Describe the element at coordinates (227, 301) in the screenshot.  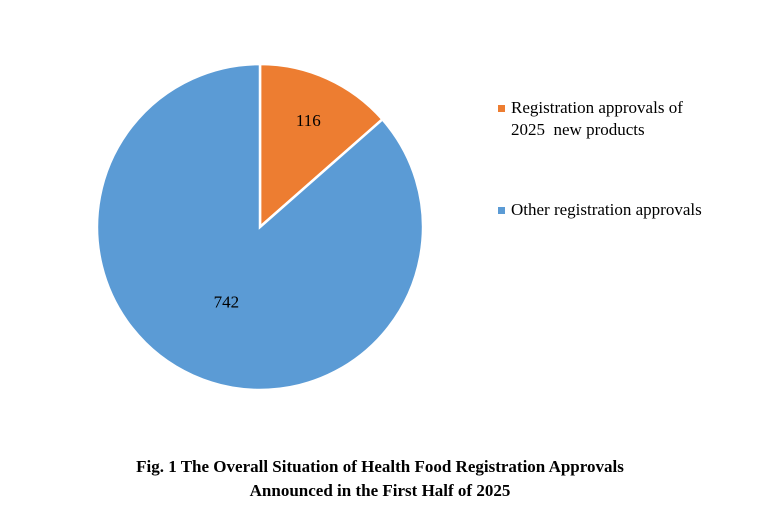
I see `data-label: 742` at that location.